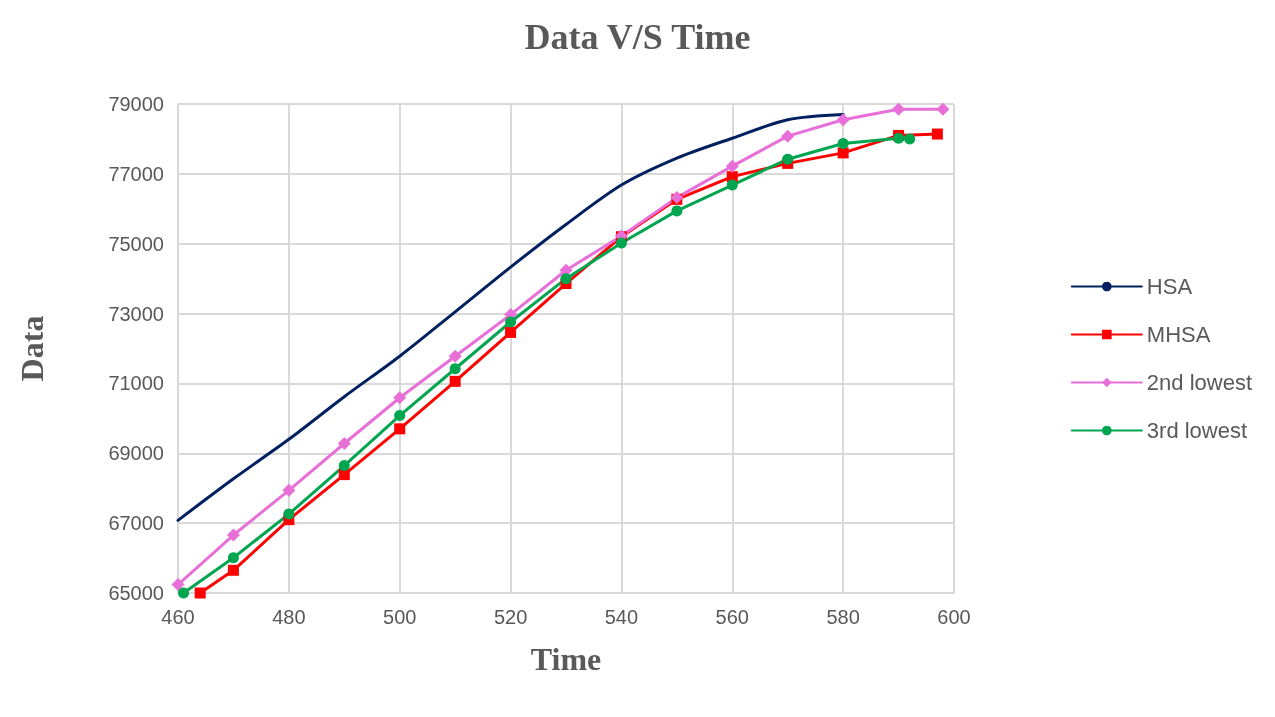  Describe the element at coordinates (843, 617) in the screenshot. I see `x-tick-label: 580` at that location.